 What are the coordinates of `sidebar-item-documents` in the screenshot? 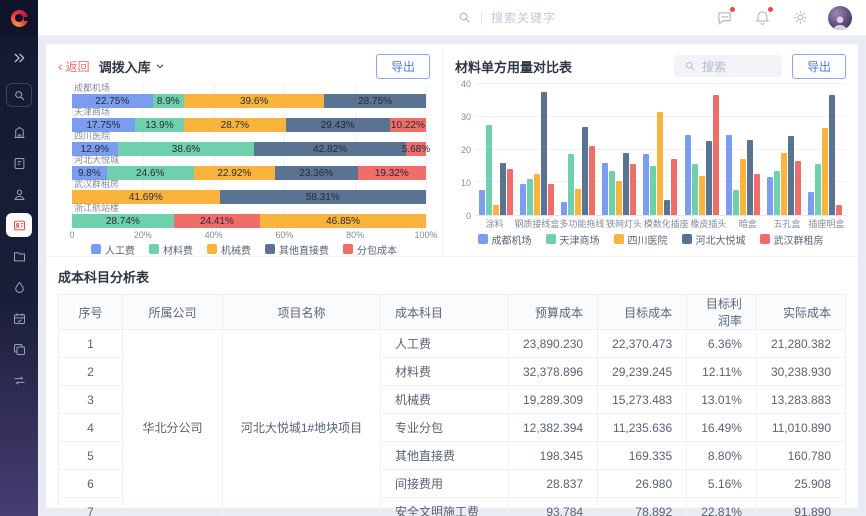 It's located at (19, 163).